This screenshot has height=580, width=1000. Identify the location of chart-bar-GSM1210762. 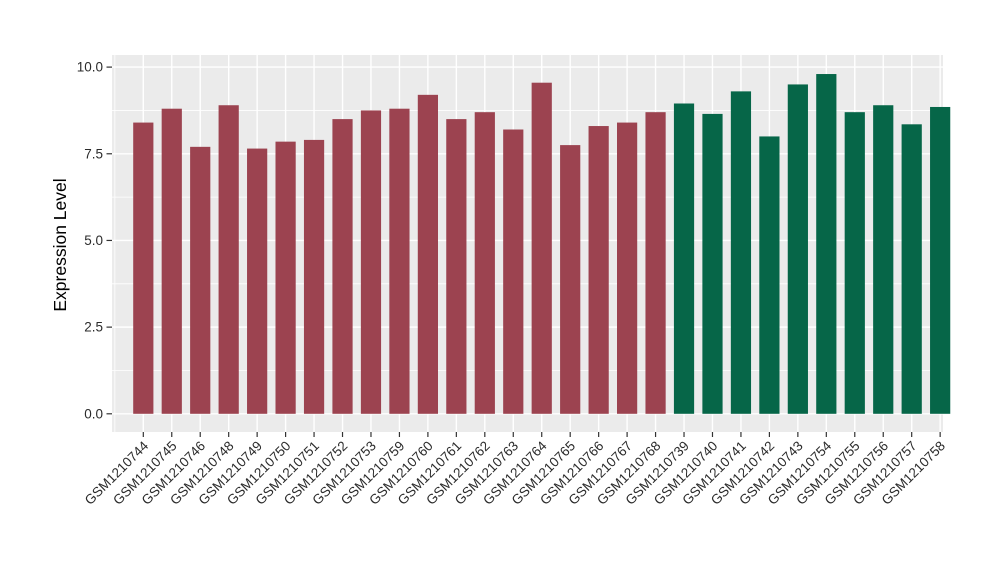
(484, 263).